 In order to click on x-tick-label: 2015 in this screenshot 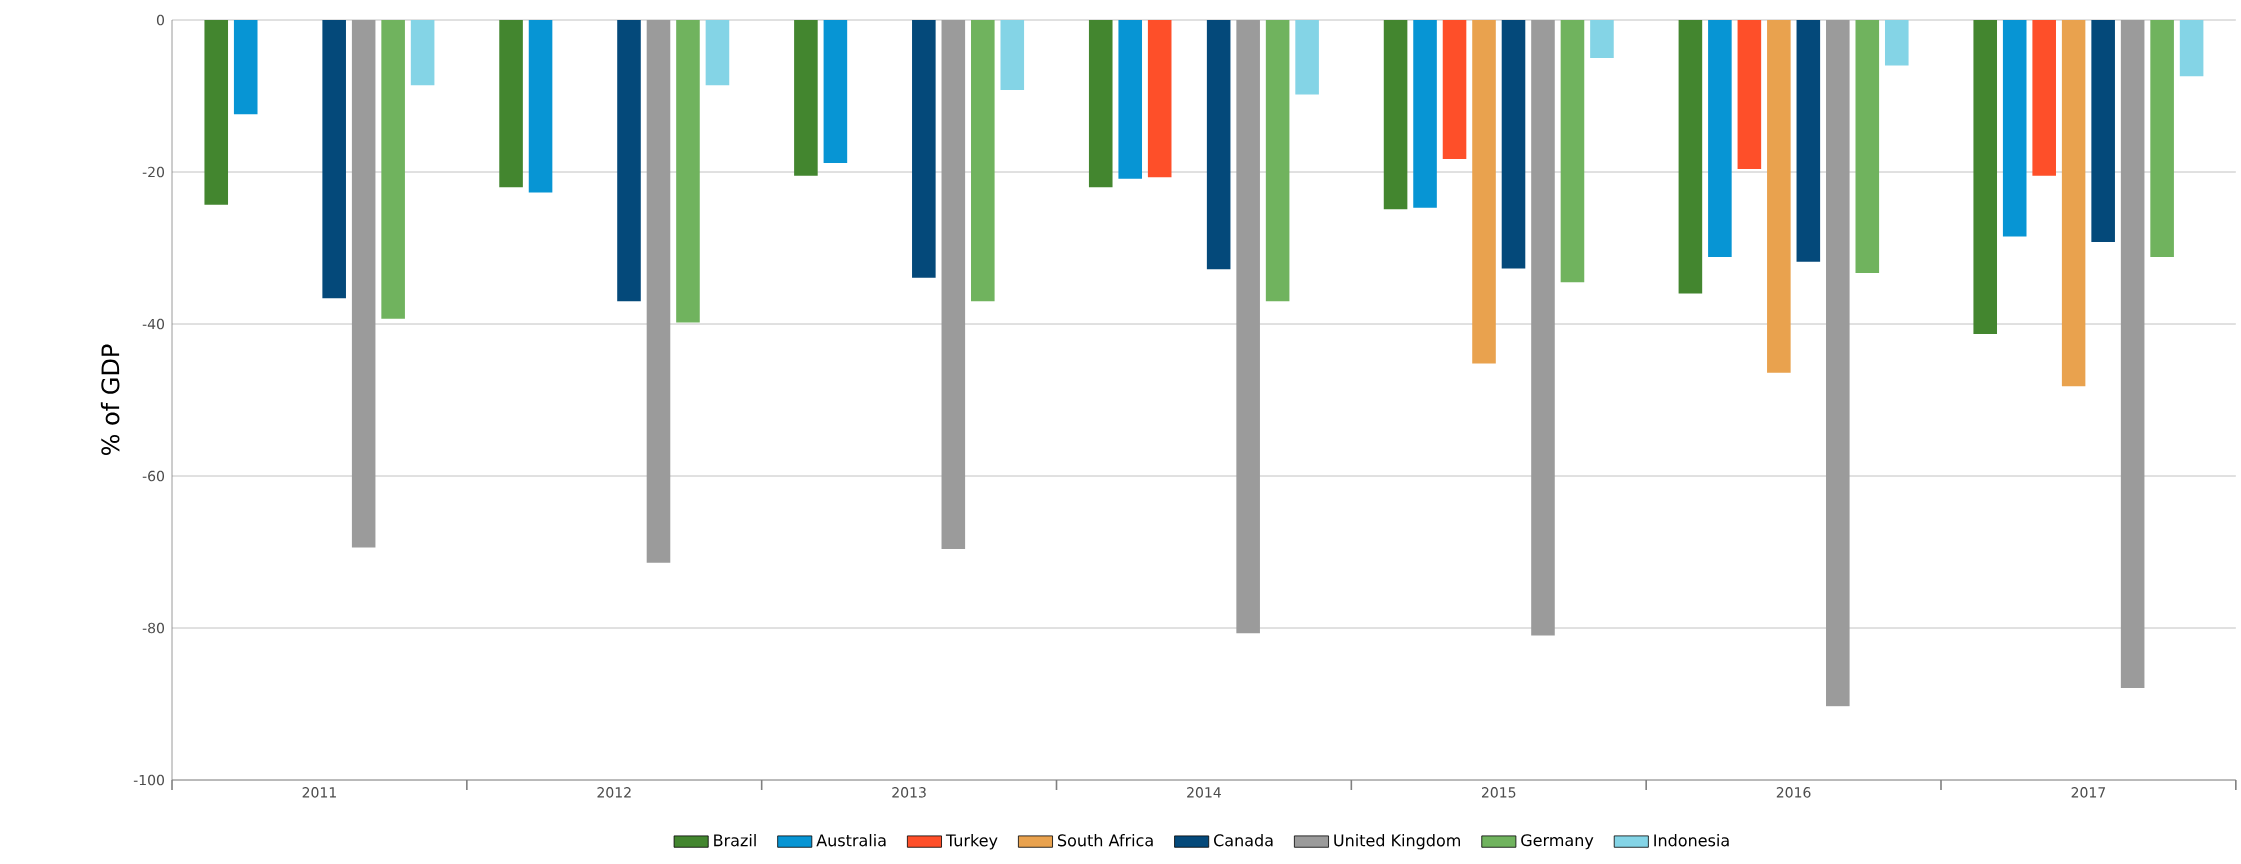, I will do `click(1498, 792)`.